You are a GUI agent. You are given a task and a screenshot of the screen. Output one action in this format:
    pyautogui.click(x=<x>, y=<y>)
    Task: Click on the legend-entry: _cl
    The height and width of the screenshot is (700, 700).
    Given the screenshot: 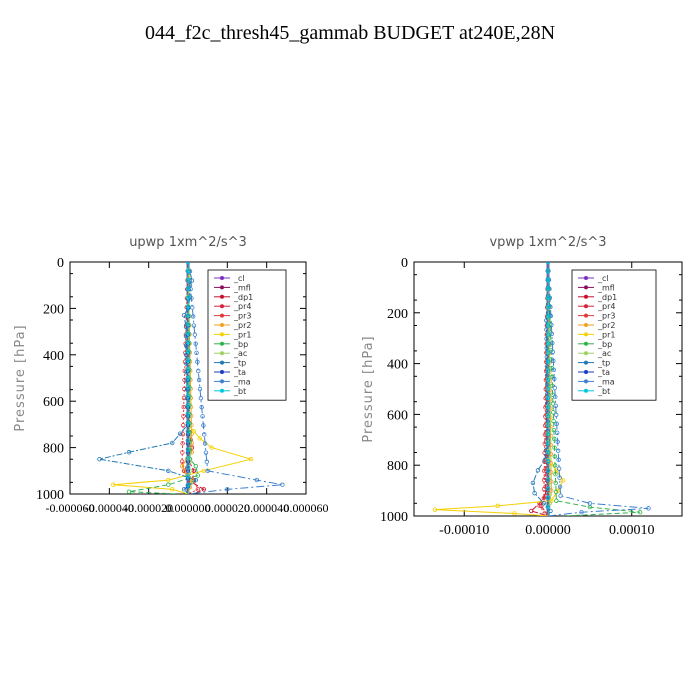 What is the action you would take?
    pyautogui.click(x=603, y=278)
    